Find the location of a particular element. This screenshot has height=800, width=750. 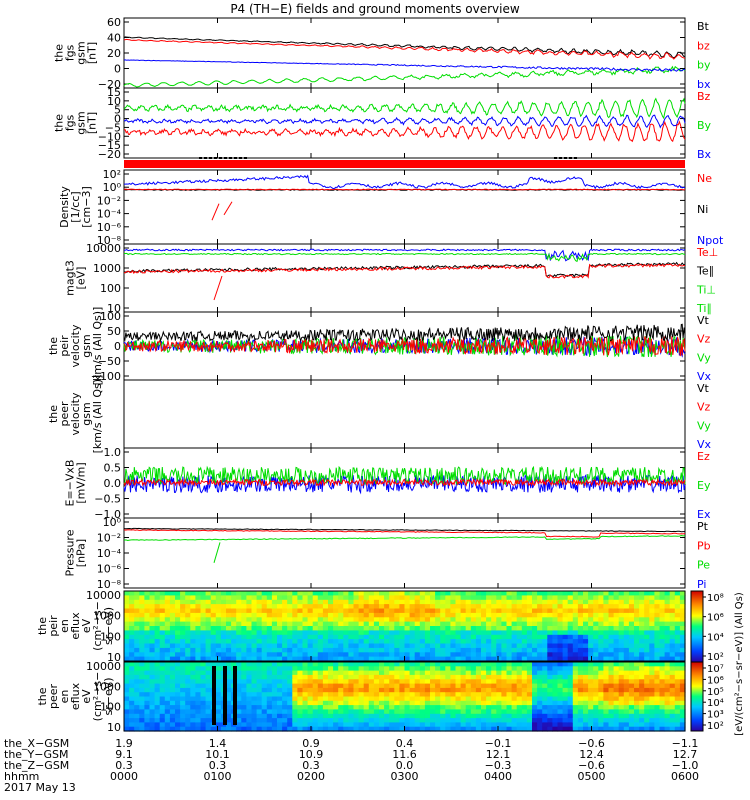

flag-tick is located at coordinates (200, 158).